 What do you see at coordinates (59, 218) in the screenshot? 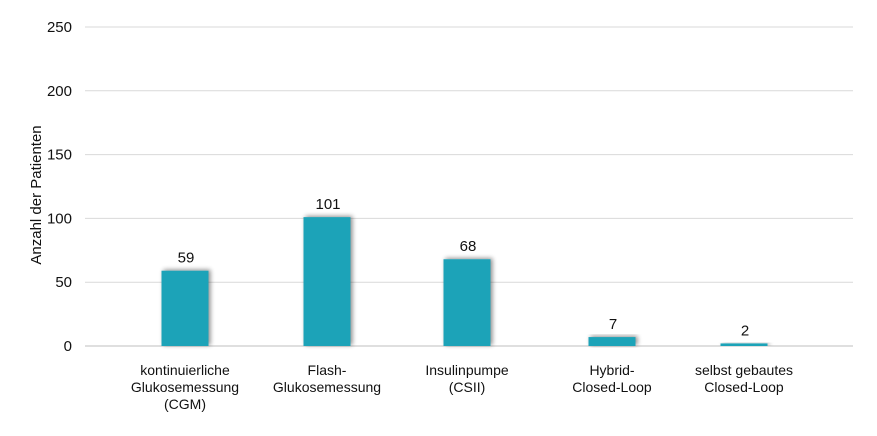
I see `y-tick-label: 100` at bounding box center [59, 218].